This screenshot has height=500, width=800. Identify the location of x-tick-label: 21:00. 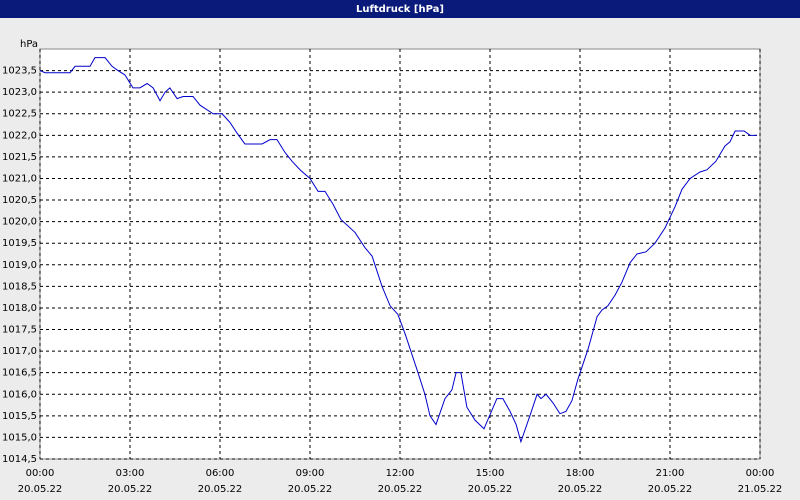
(670, 473).